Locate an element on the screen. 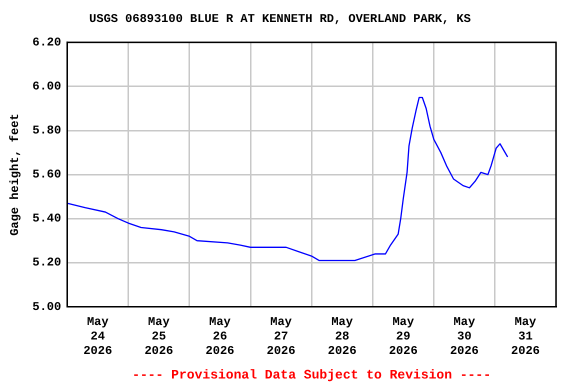  x-tick-label: May 26 2026 is located at coordinates (220, 336).